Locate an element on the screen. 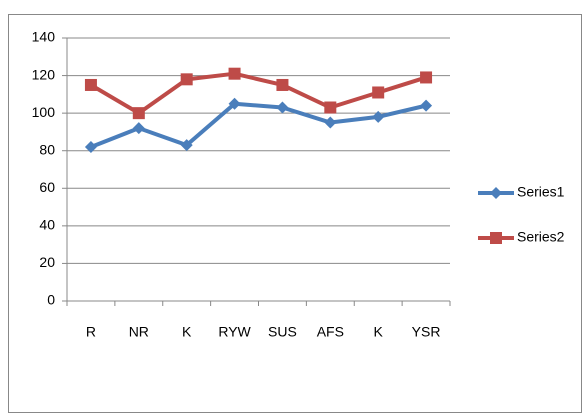 The image size is (583, 414). x-tick-label: R is located at coordinates (91, 332).